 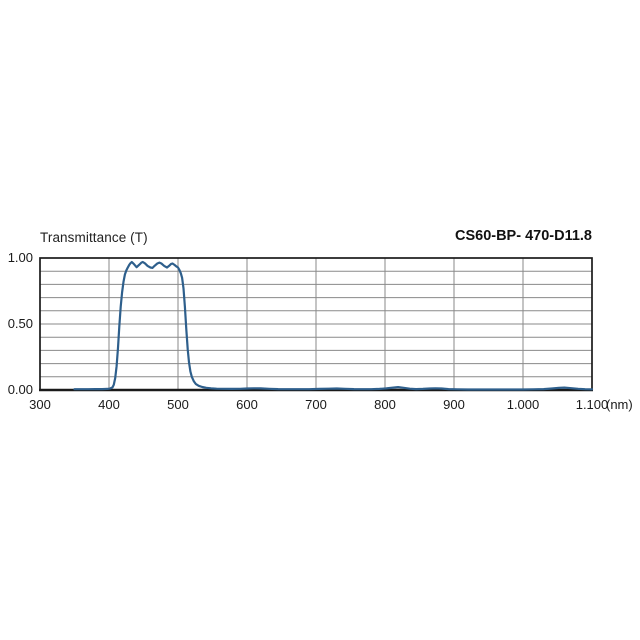 I want to click on x-tick-label: 300, so click(x=40, y=404).